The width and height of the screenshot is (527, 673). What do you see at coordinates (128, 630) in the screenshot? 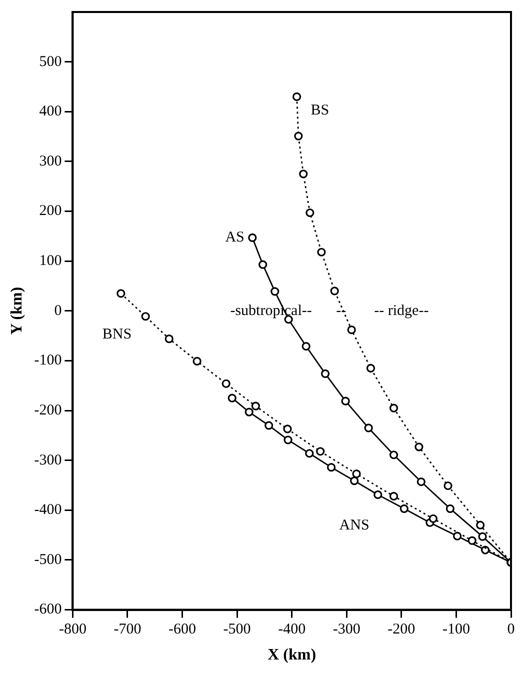
I see `x-tick-label: -700` at bounding box center [128, 630].